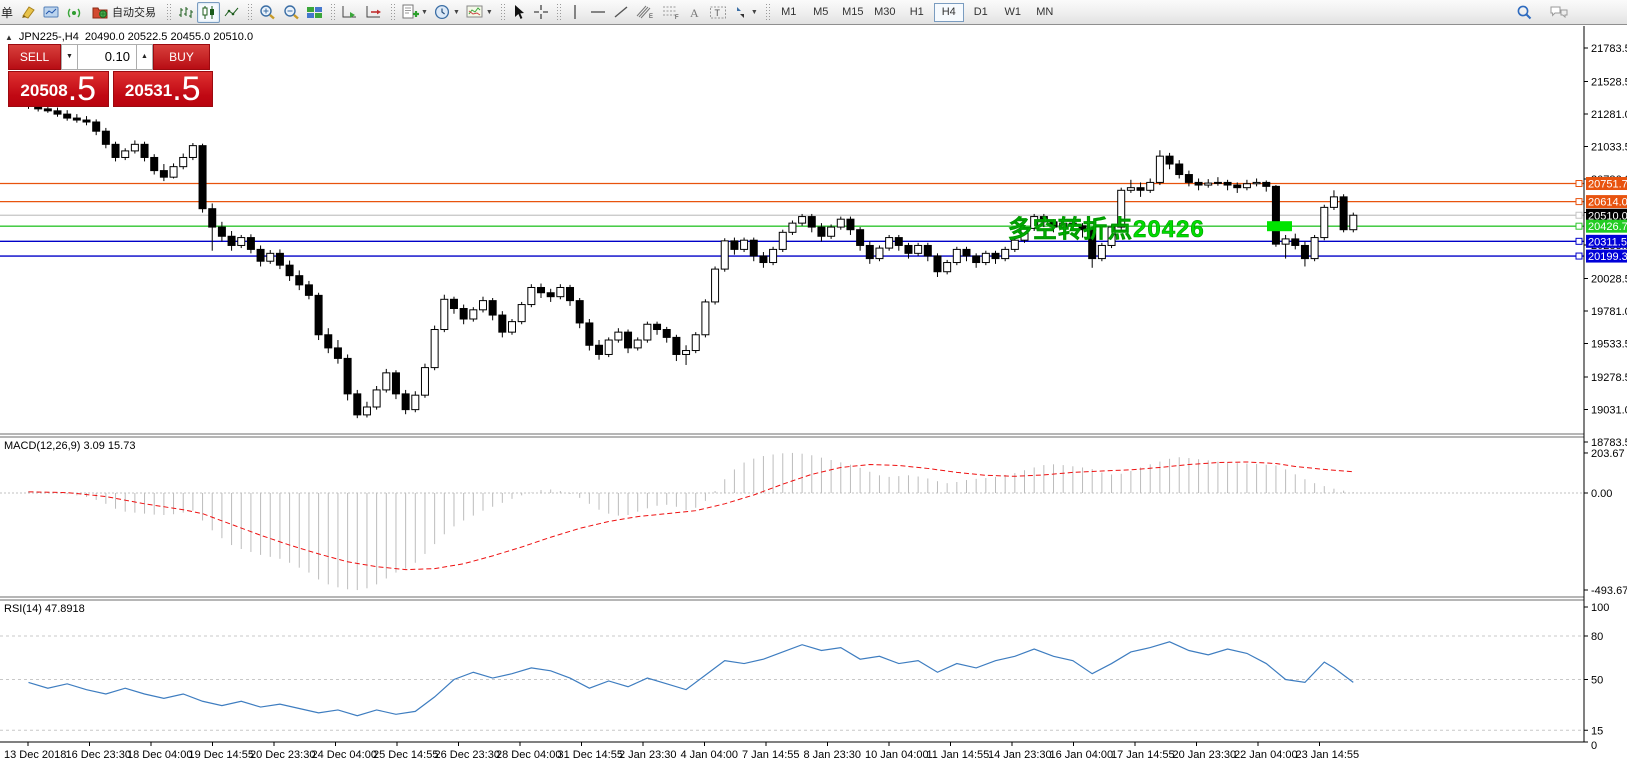 The height and width of the screenshot is (775, 1627). I want to click on svg-text: 20426.7, so click(1607, 227).